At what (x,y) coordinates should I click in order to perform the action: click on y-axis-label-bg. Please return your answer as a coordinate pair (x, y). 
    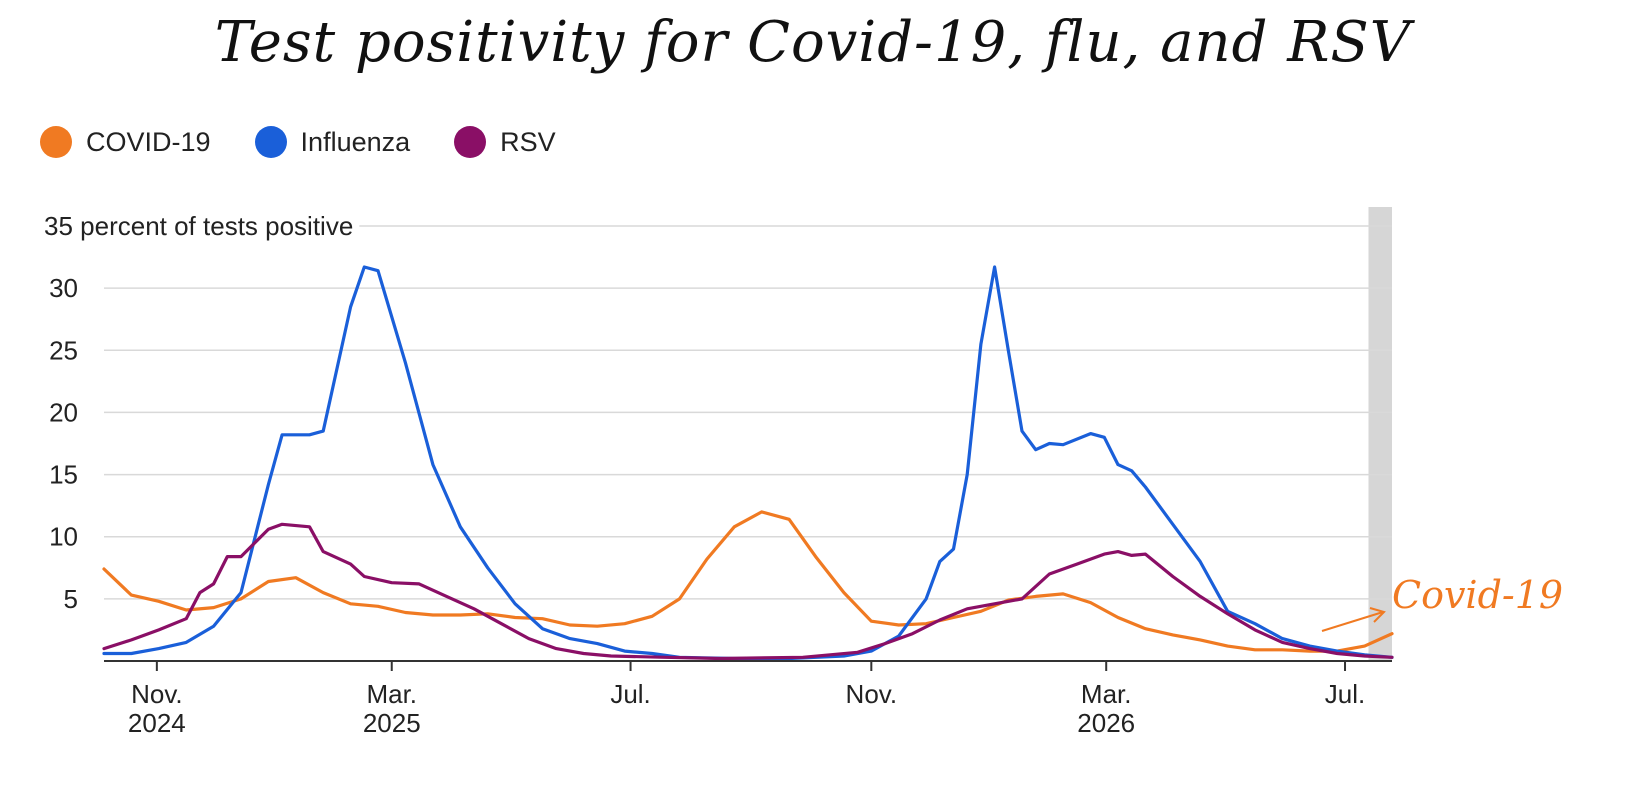
    Looking at the image, I should click on (200, 226).